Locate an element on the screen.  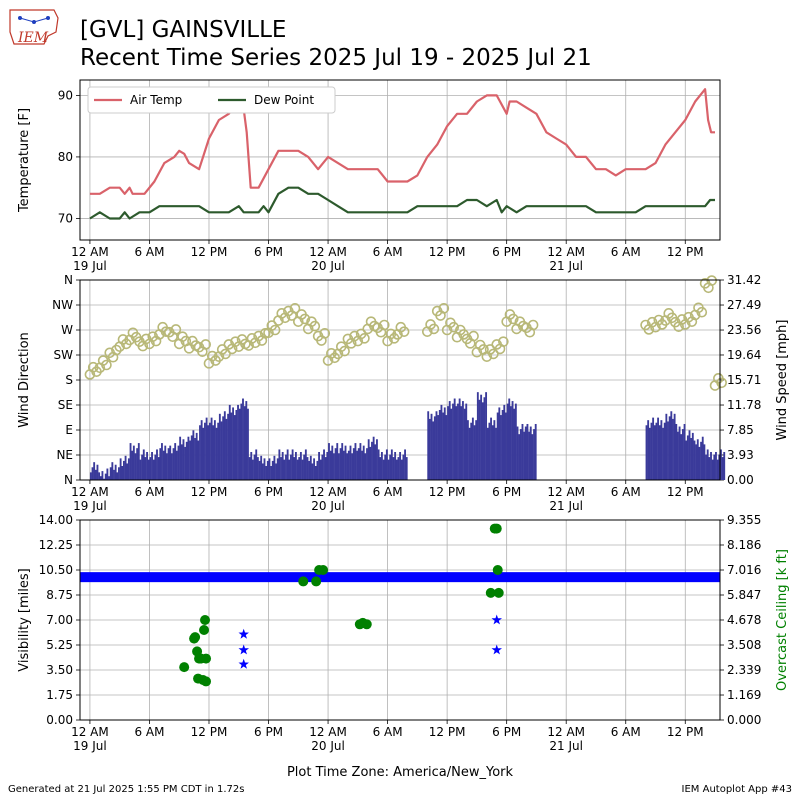
y-tick-label-right: 7.016 is located at coordinates (744, 570).